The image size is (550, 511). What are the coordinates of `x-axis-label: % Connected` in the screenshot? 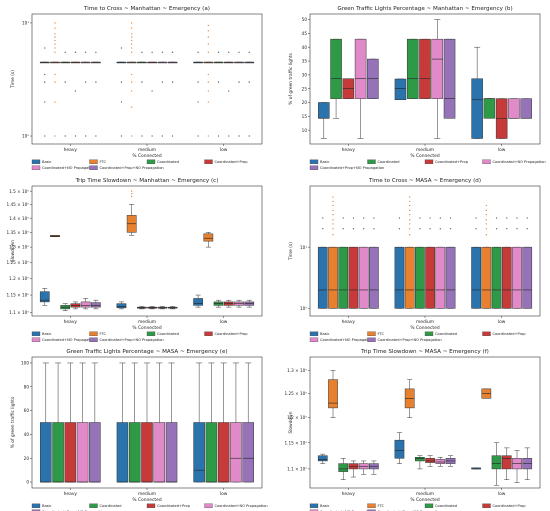 It's located at (146, 328).